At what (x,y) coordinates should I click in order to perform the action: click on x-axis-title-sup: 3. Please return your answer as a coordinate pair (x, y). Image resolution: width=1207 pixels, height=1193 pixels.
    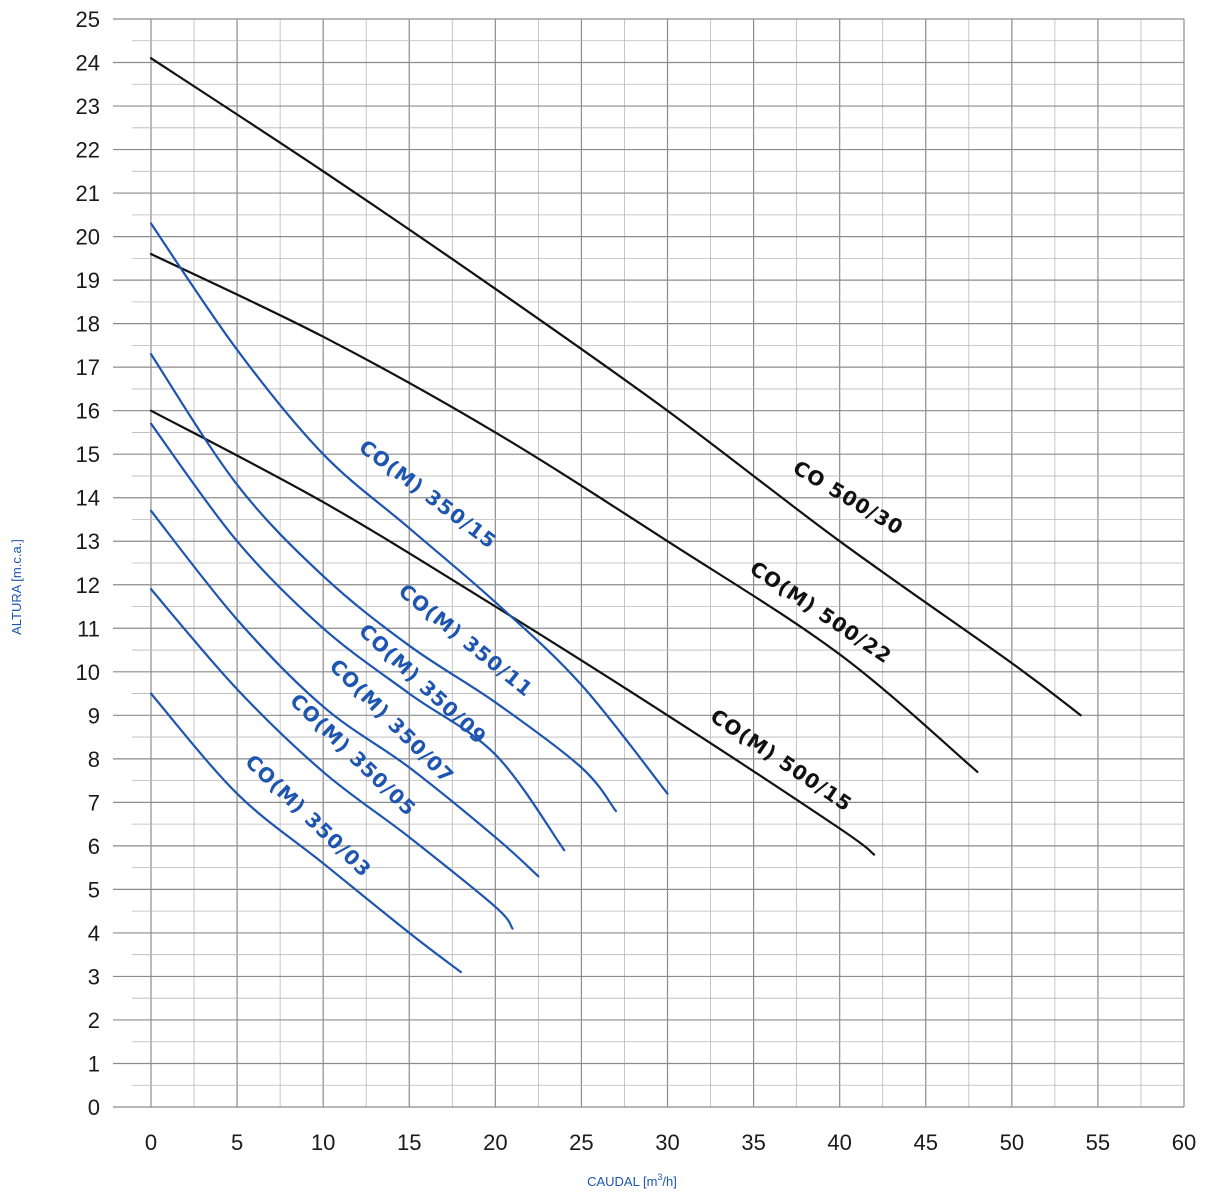
    Looking at the image, I should click on (659, 1177).